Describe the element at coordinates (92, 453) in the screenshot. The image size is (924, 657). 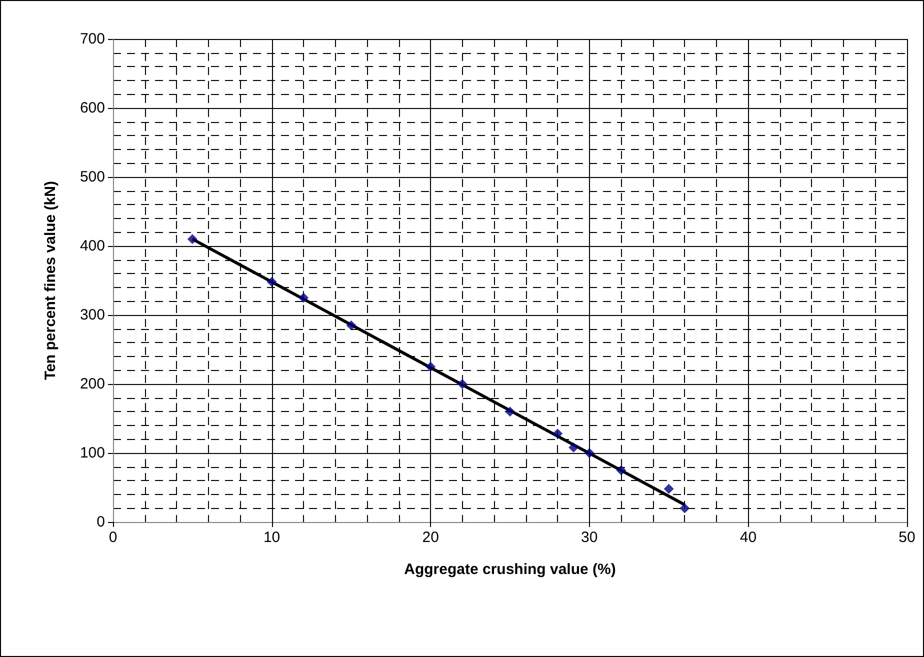
I see `y-tick-label: 100` at that location.